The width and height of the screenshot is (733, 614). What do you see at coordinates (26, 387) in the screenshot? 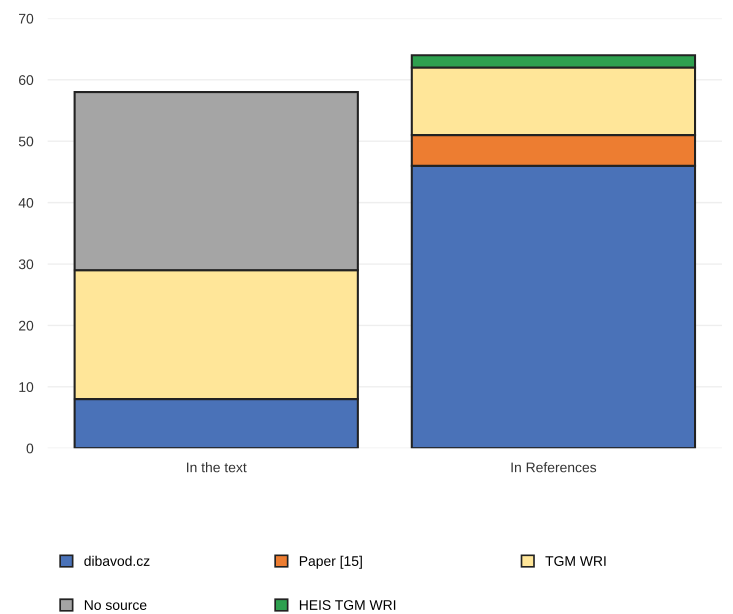
I see `y-tick-label: 10` at bounding box center [26, 387].